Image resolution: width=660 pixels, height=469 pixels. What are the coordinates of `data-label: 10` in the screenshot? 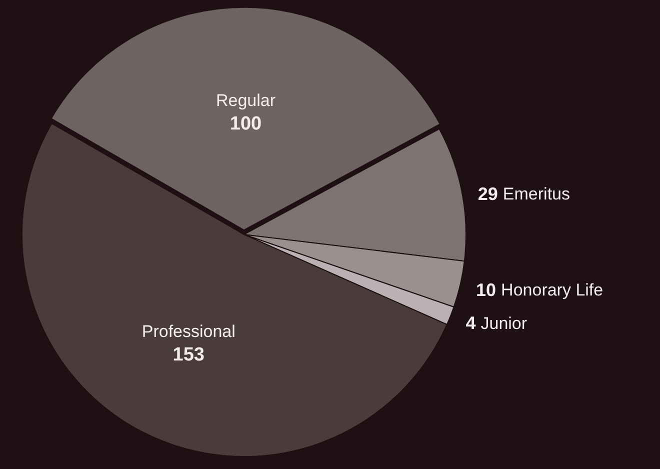 It's located at (489, 290).